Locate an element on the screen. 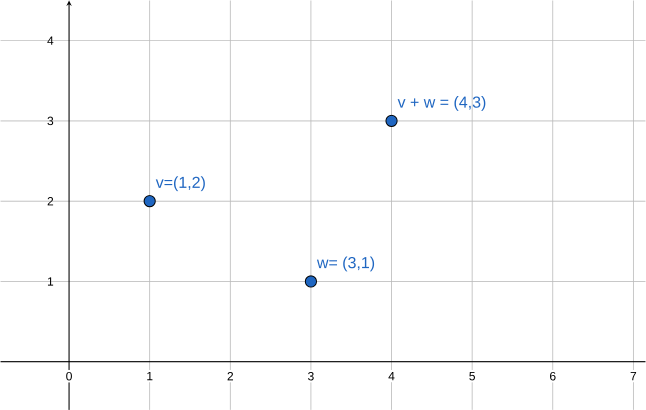 This screenshot has height=410, width=646. x-tick-label: 0 is located at coordinates (69, 376).